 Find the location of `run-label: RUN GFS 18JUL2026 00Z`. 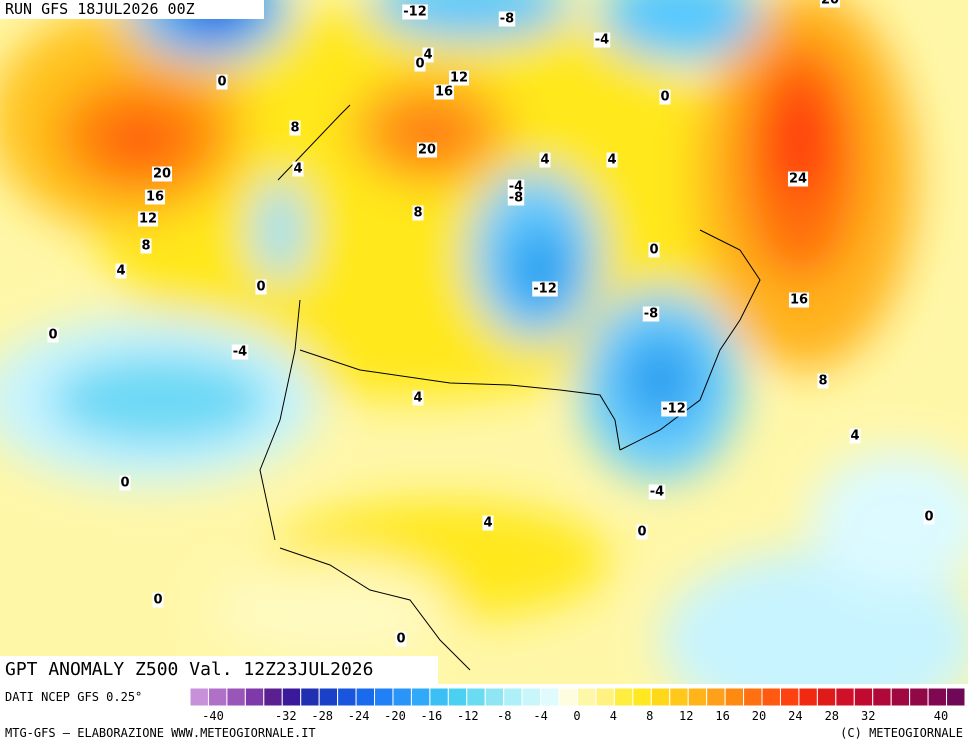

run-label: RUN GFS 18JUL2026 00Z is located at coordinates (100, 9).